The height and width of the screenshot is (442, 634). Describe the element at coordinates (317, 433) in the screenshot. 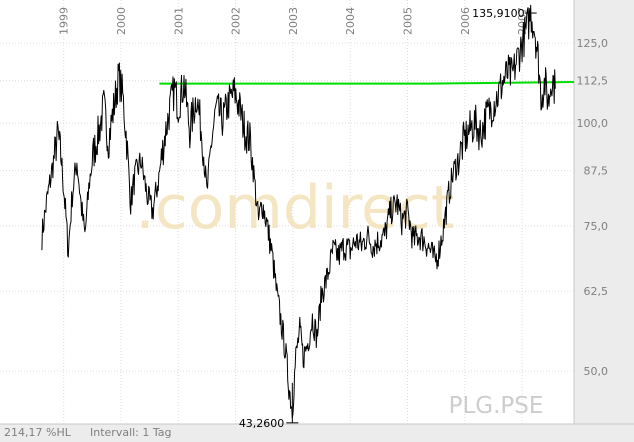

I see `footer-band` at that location.